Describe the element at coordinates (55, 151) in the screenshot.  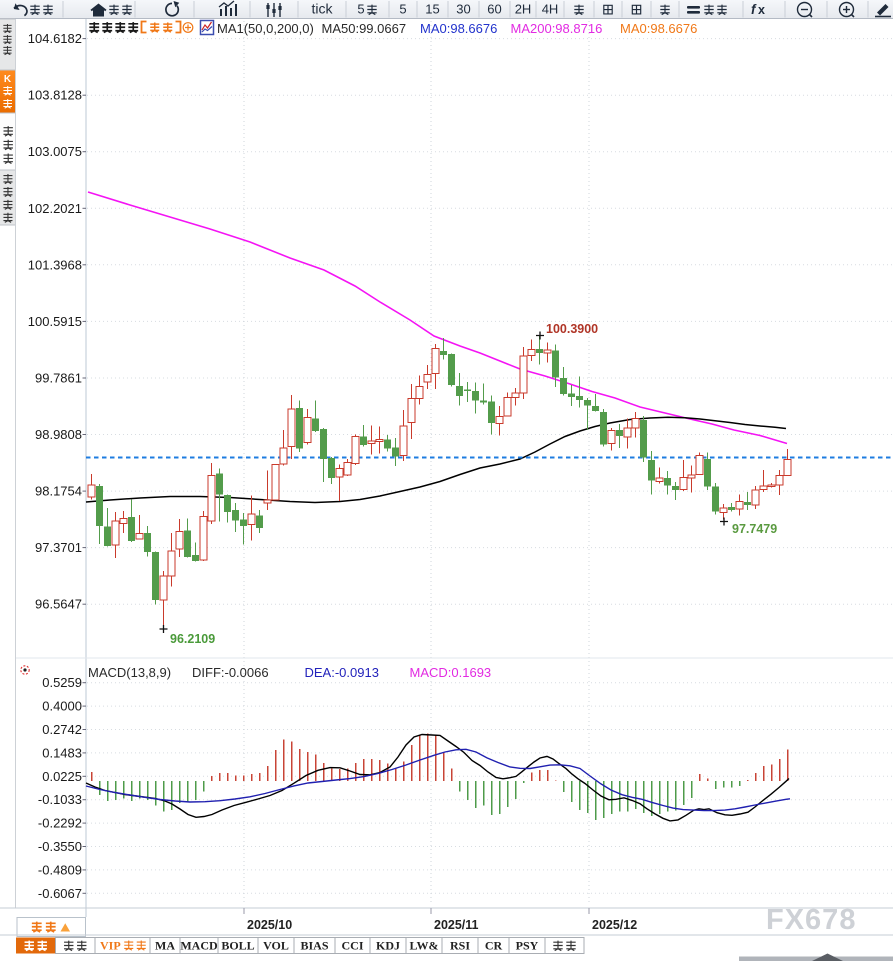
I see `svg-text: 103.0075` at that location.